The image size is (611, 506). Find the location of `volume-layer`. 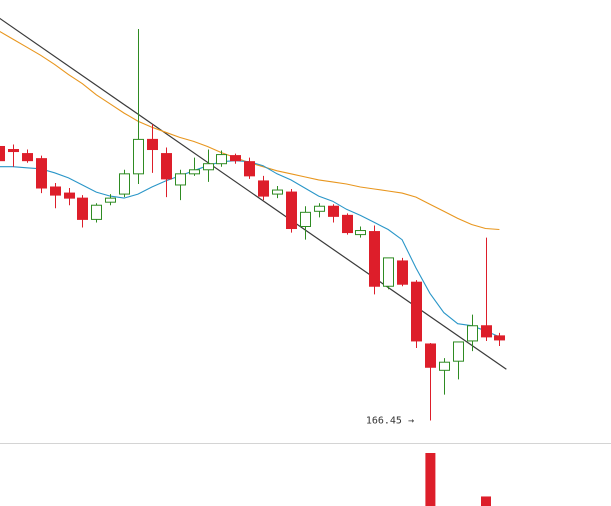

volume-layer is located at coordinates (458, 479).